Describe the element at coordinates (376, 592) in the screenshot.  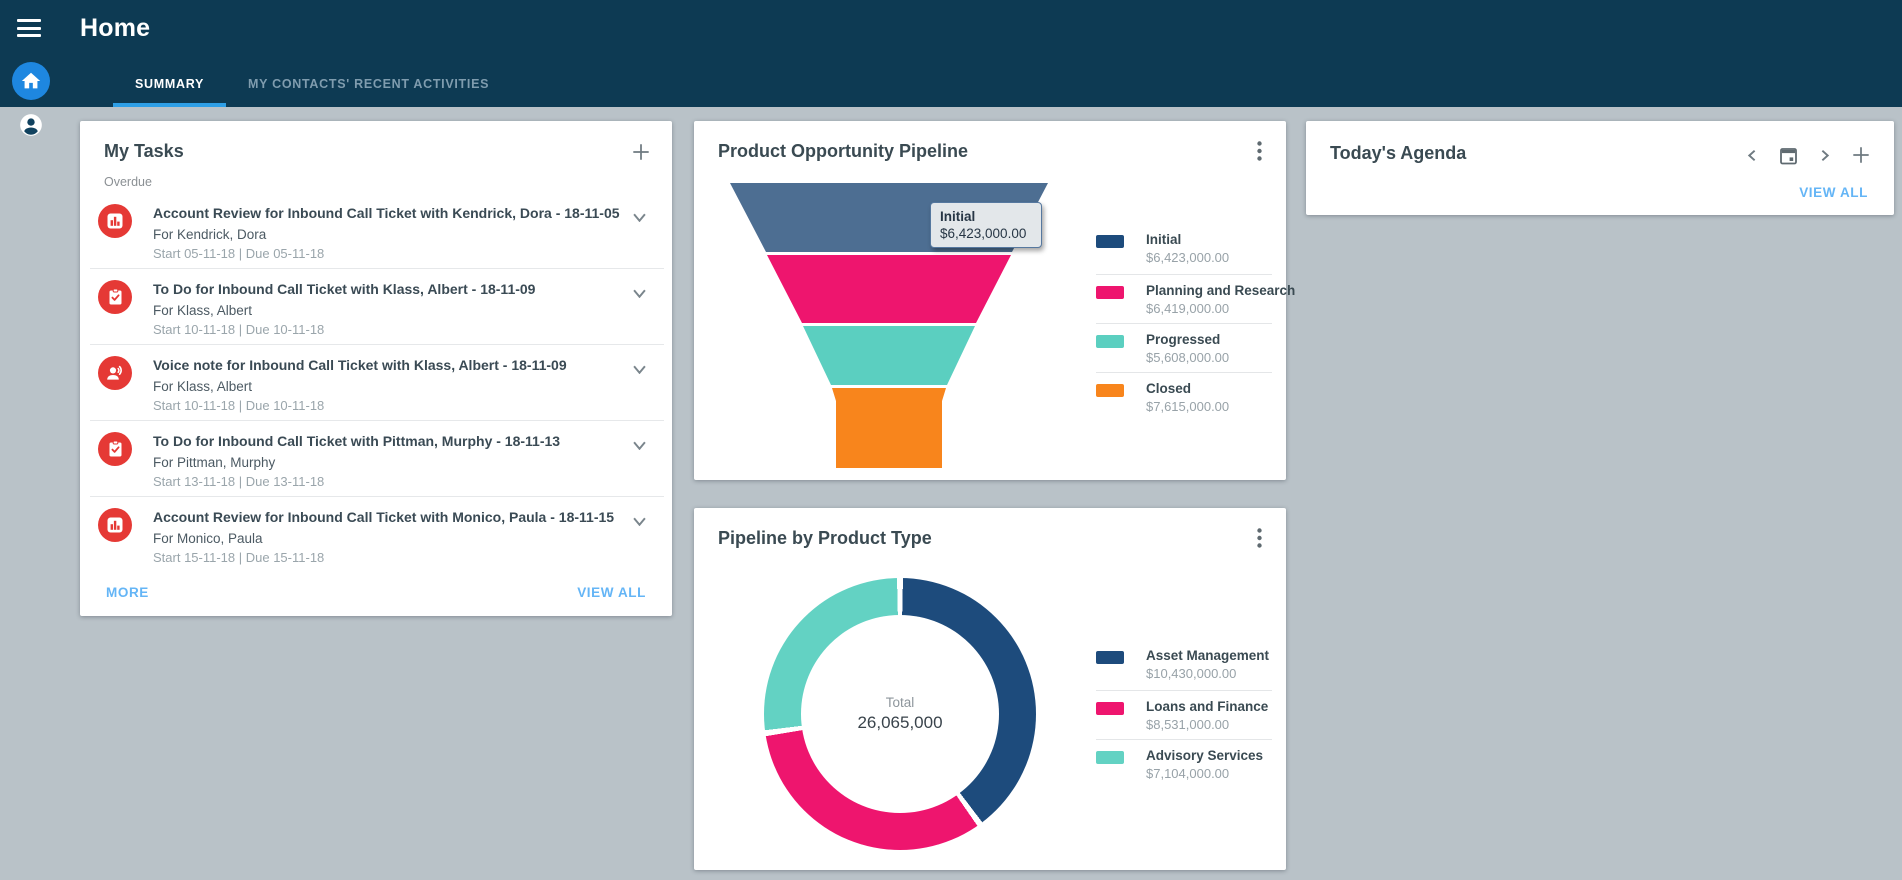
I see `task-card-actions: MORE VIEW ALL` at that location.